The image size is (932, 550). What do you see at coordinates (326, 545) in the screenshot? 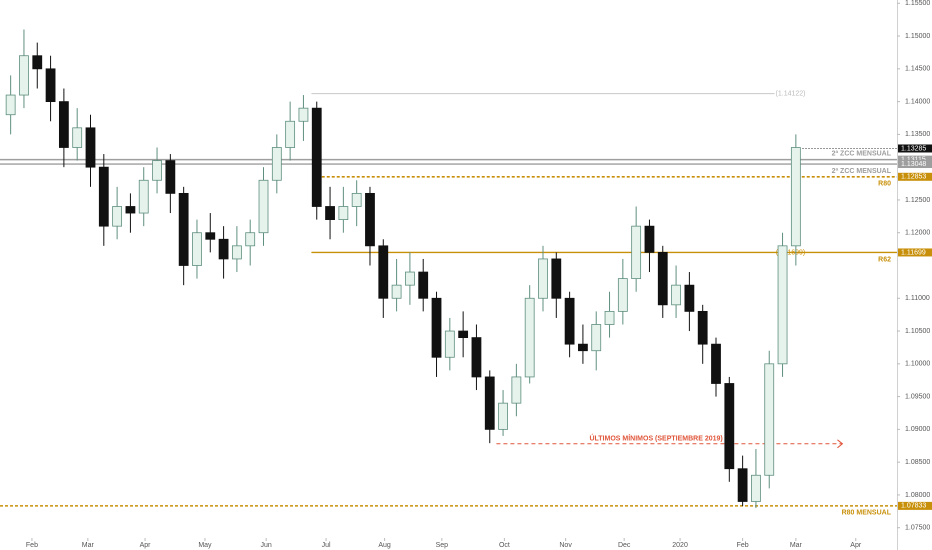
I see `x-tick-label: Jul` at bounding box center [326, 545].